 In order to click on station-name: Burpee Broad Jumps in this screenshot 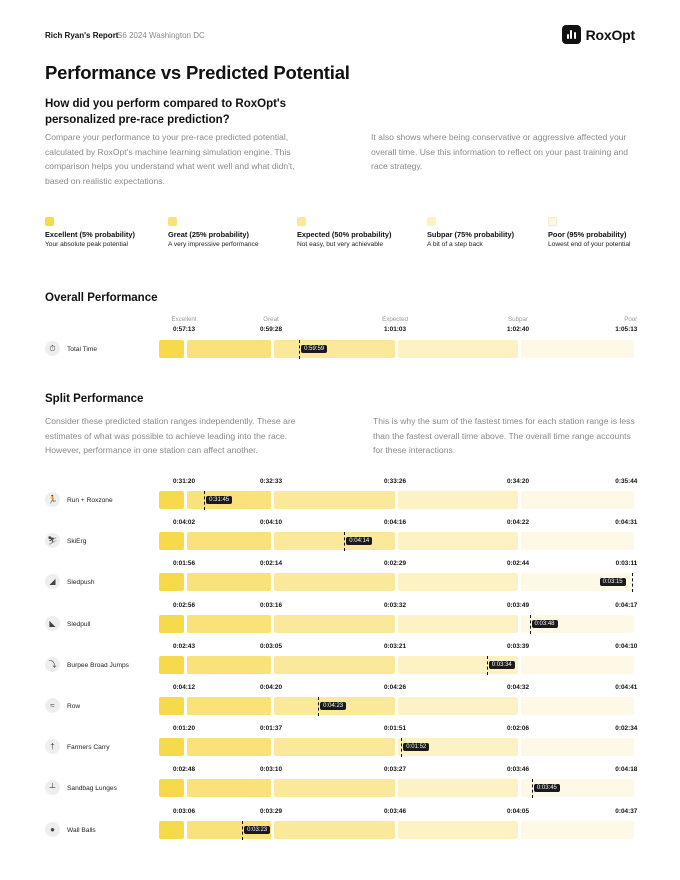, I will do `click(98, 665)`.